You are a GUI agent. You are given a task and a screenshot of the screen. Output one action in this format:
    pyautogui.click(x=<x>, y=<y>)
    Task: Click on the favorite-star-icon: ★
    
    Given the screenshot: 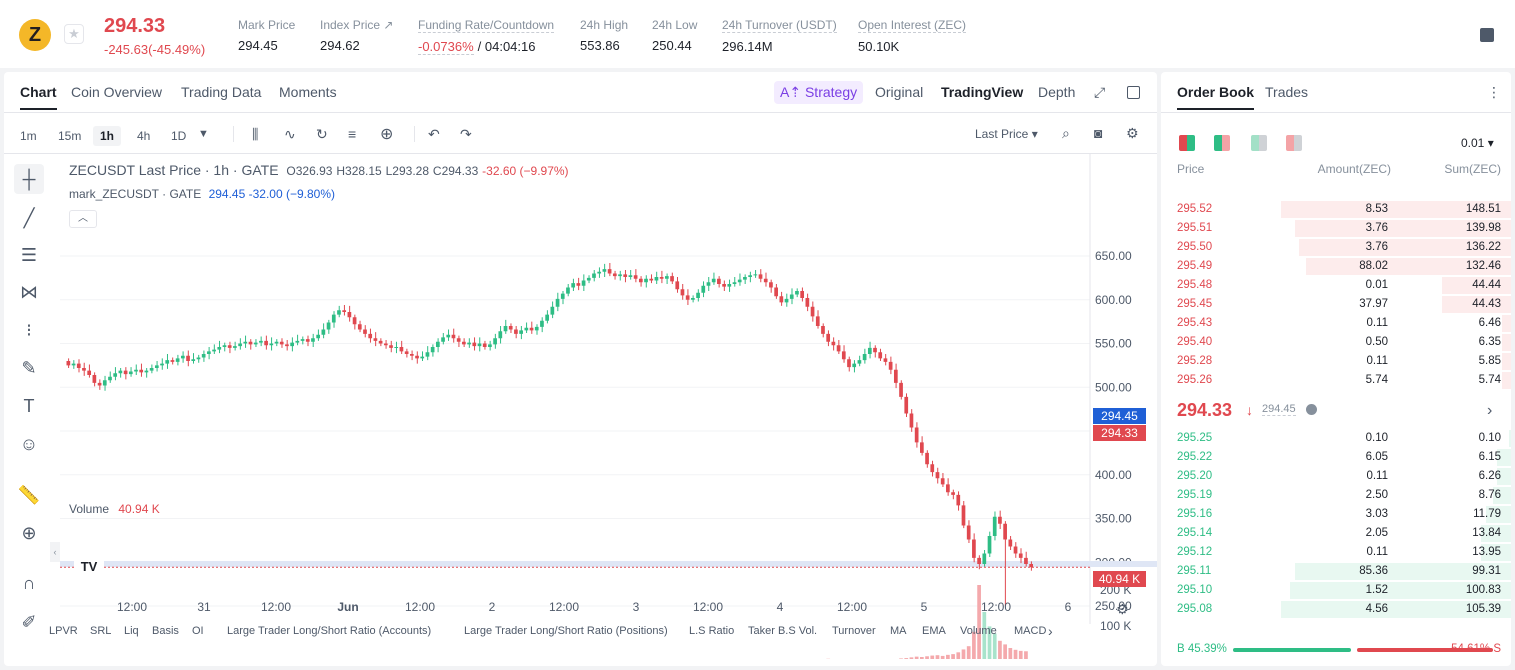 What is the action you would take?
    pyautogui.click(x=74, y=34)
    